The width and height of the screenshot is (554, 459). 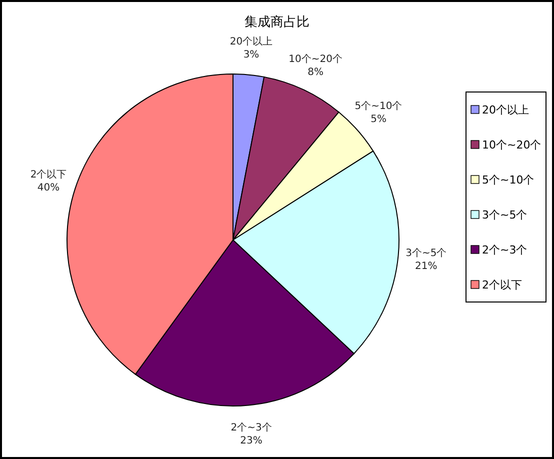 I want to click on legend-label: 20个以上, so click(x=505, y=110).